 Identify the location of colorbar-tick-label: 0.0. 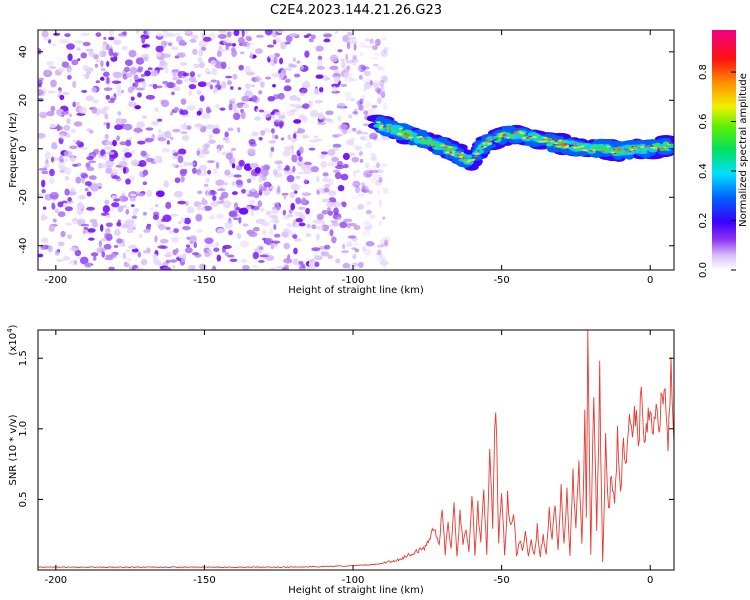
(703, 270).